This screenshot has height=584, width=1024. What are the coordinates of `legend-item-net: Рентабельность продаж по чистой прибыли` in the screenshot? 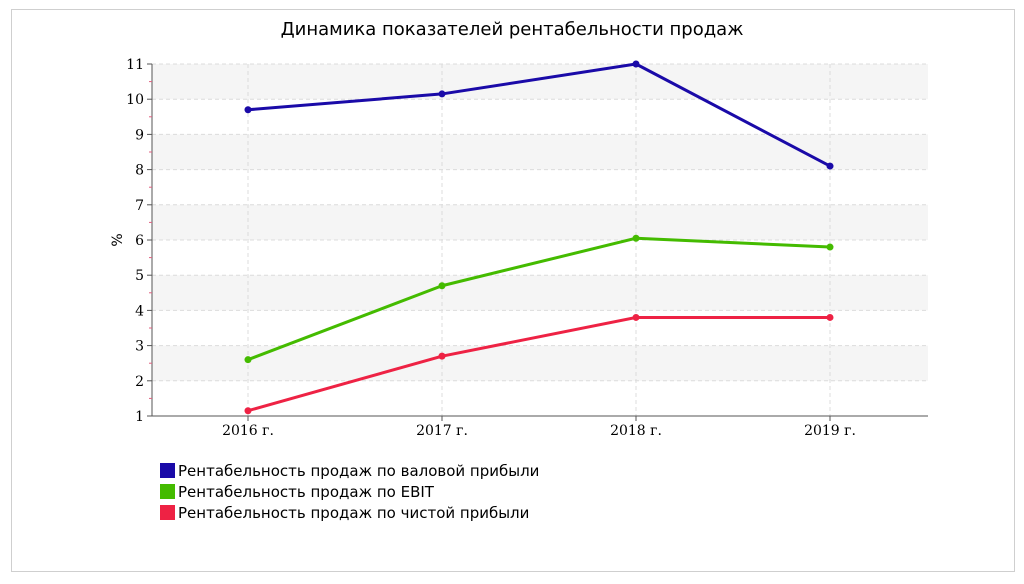 It's located at (349, 512).